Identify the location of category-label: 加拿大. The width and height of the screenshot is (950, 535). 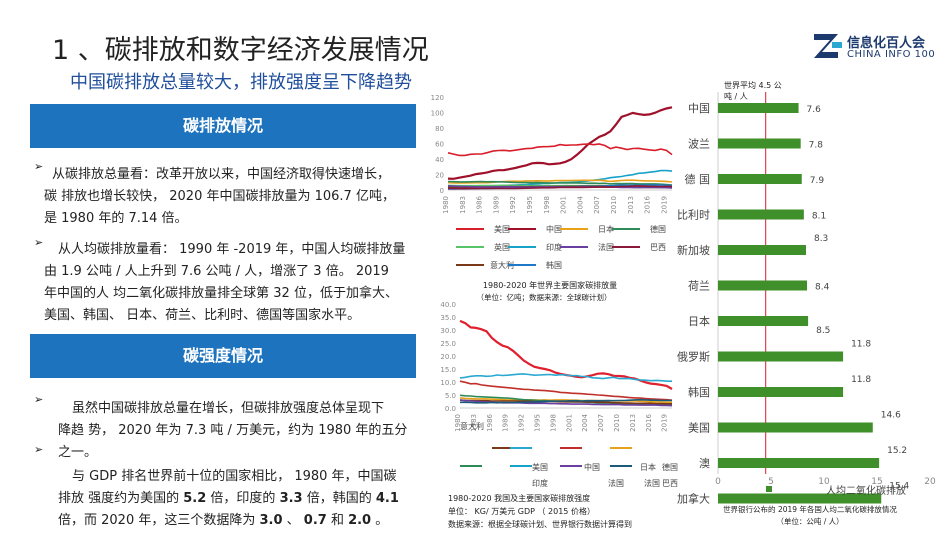
(693, 499).